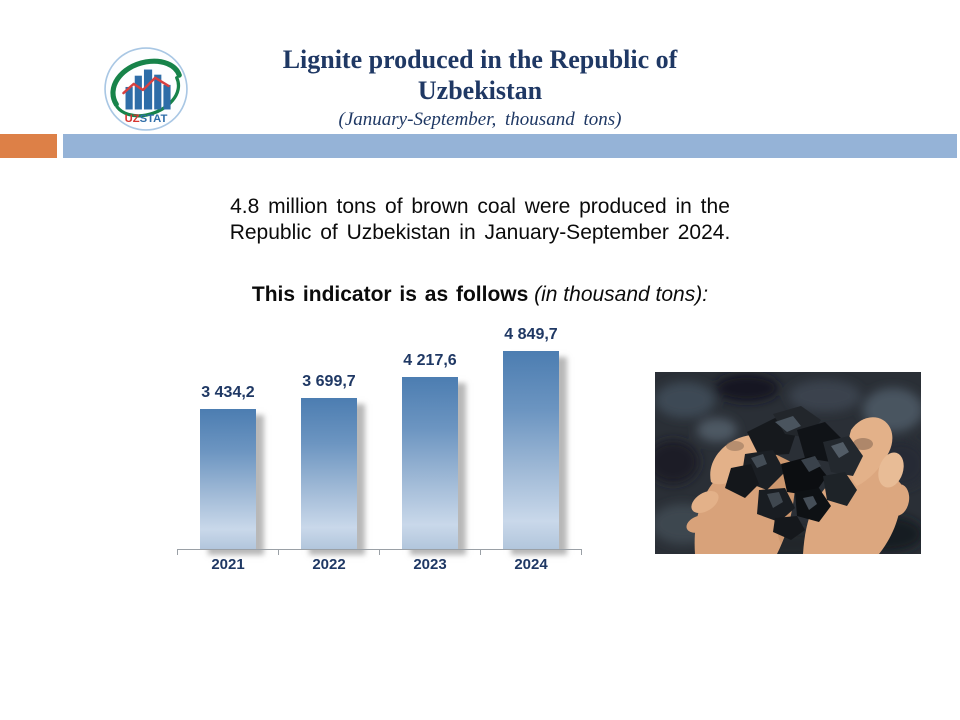 The height and width of the screenshot is (720, 960). I want to click on accent-bar-blue, so click(510, 146).